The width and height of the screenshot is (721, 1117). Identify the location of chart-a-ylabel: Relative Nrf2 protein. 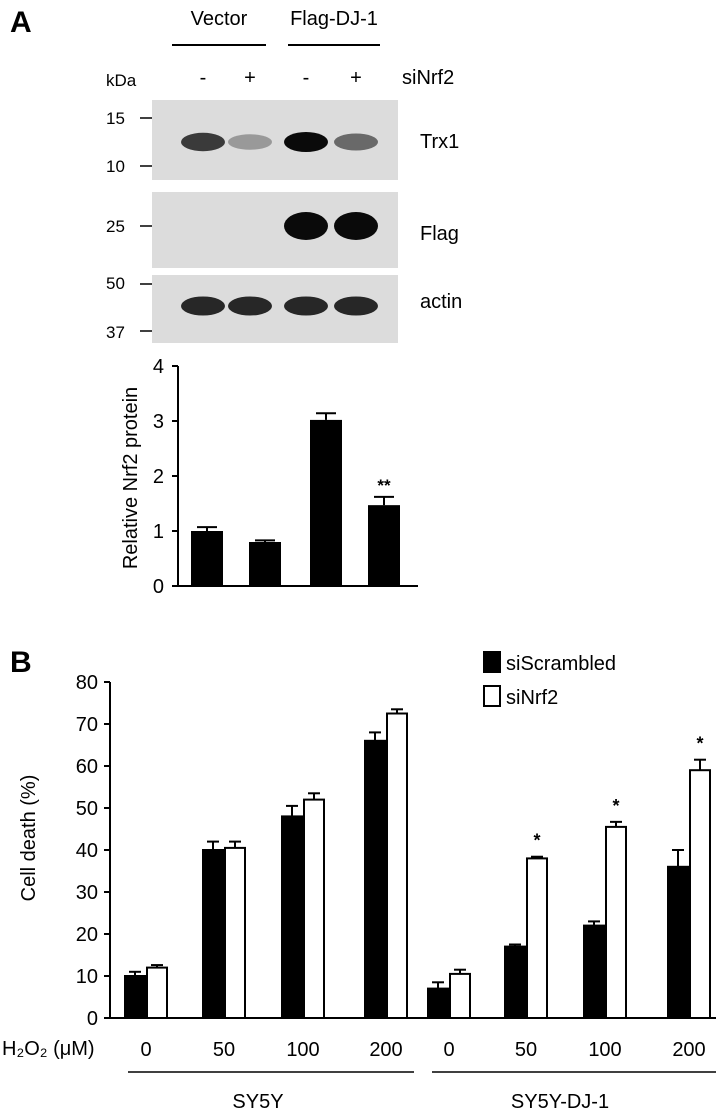
(131, 478).